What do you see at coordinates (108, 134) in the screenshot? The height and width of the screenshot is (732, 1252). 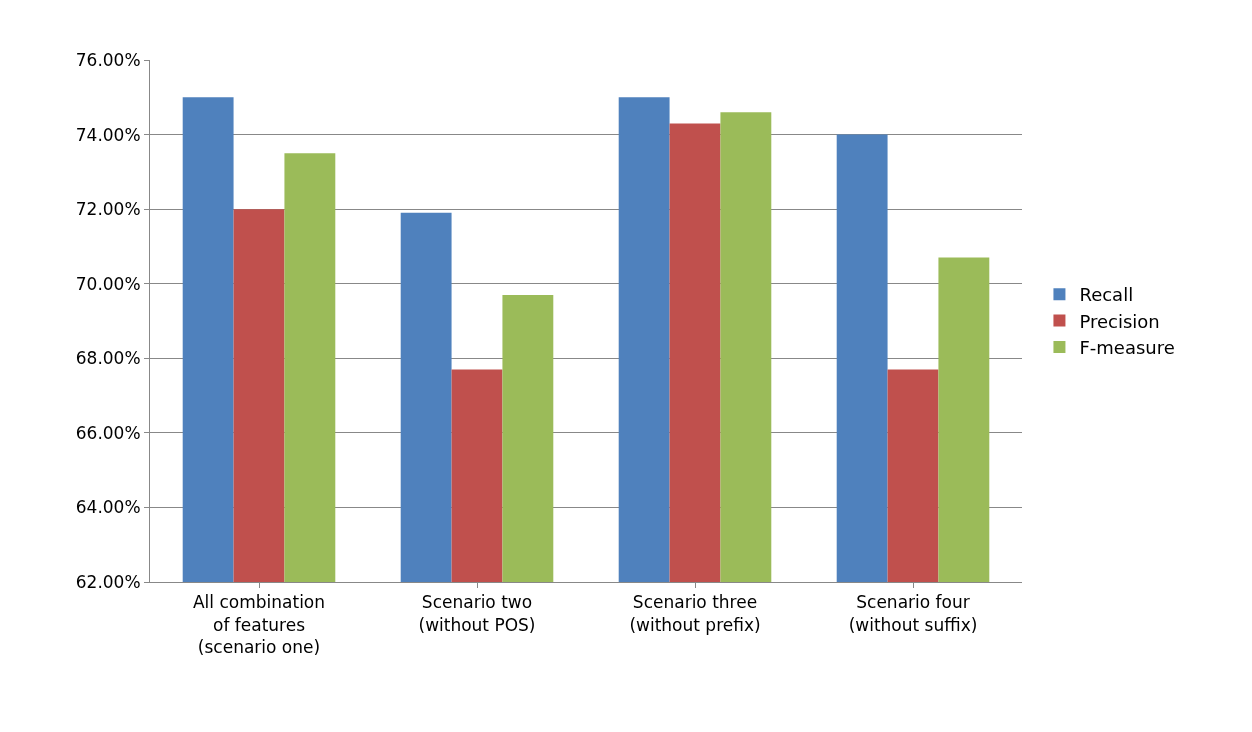 I see `y-tick-label: 74.00%` at bounding box center [108, 134].